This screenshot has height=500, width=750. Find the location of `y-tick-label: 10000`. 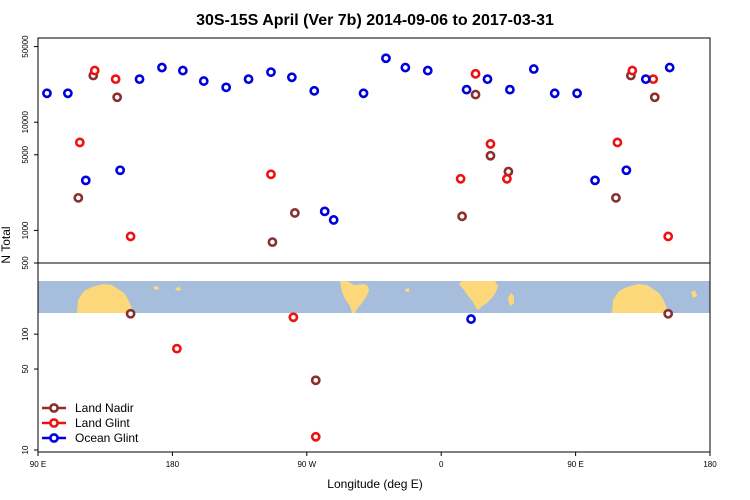

y-tick-label: 10000 is located at coordinates (25, 122).